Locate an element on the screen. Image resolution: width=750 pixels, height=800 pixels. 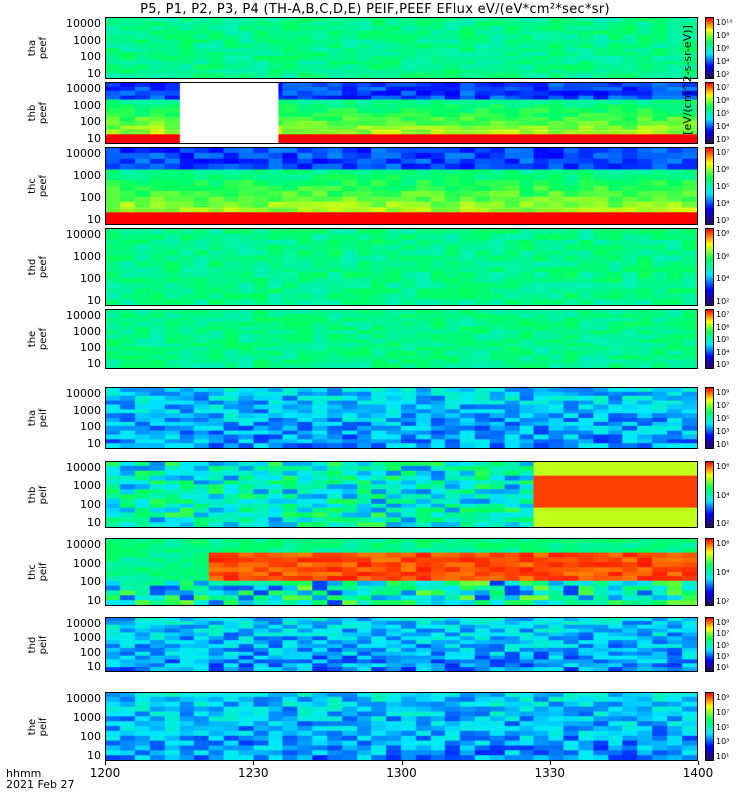
x-unit-label: hhmm is located at coordinates (24, 773).